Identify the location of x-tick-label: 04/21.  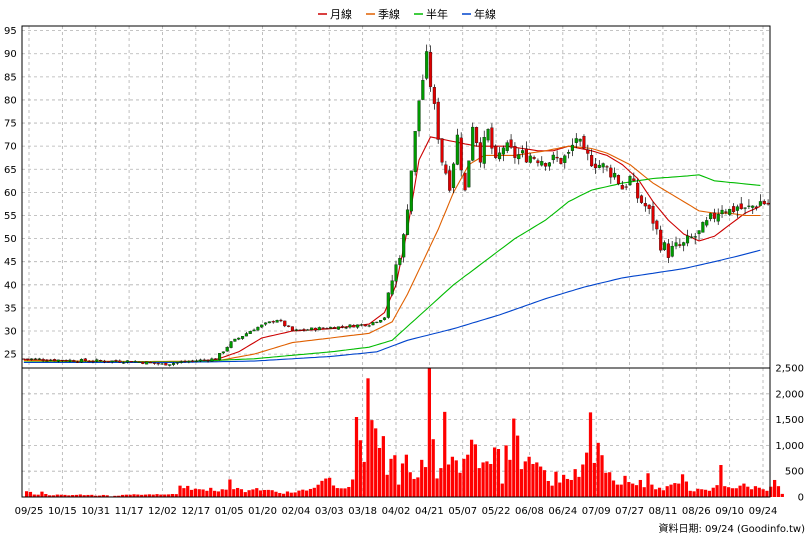
(429, 511).